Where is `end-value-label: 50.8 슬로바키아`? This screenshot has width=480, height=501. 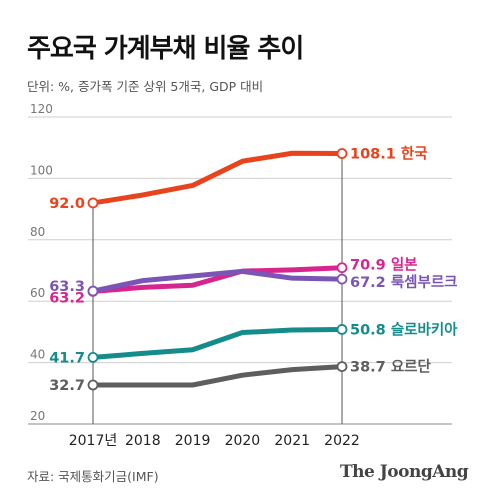 end-value-label: 50.8 슬로바키아 is located at coordinates (404, 329).